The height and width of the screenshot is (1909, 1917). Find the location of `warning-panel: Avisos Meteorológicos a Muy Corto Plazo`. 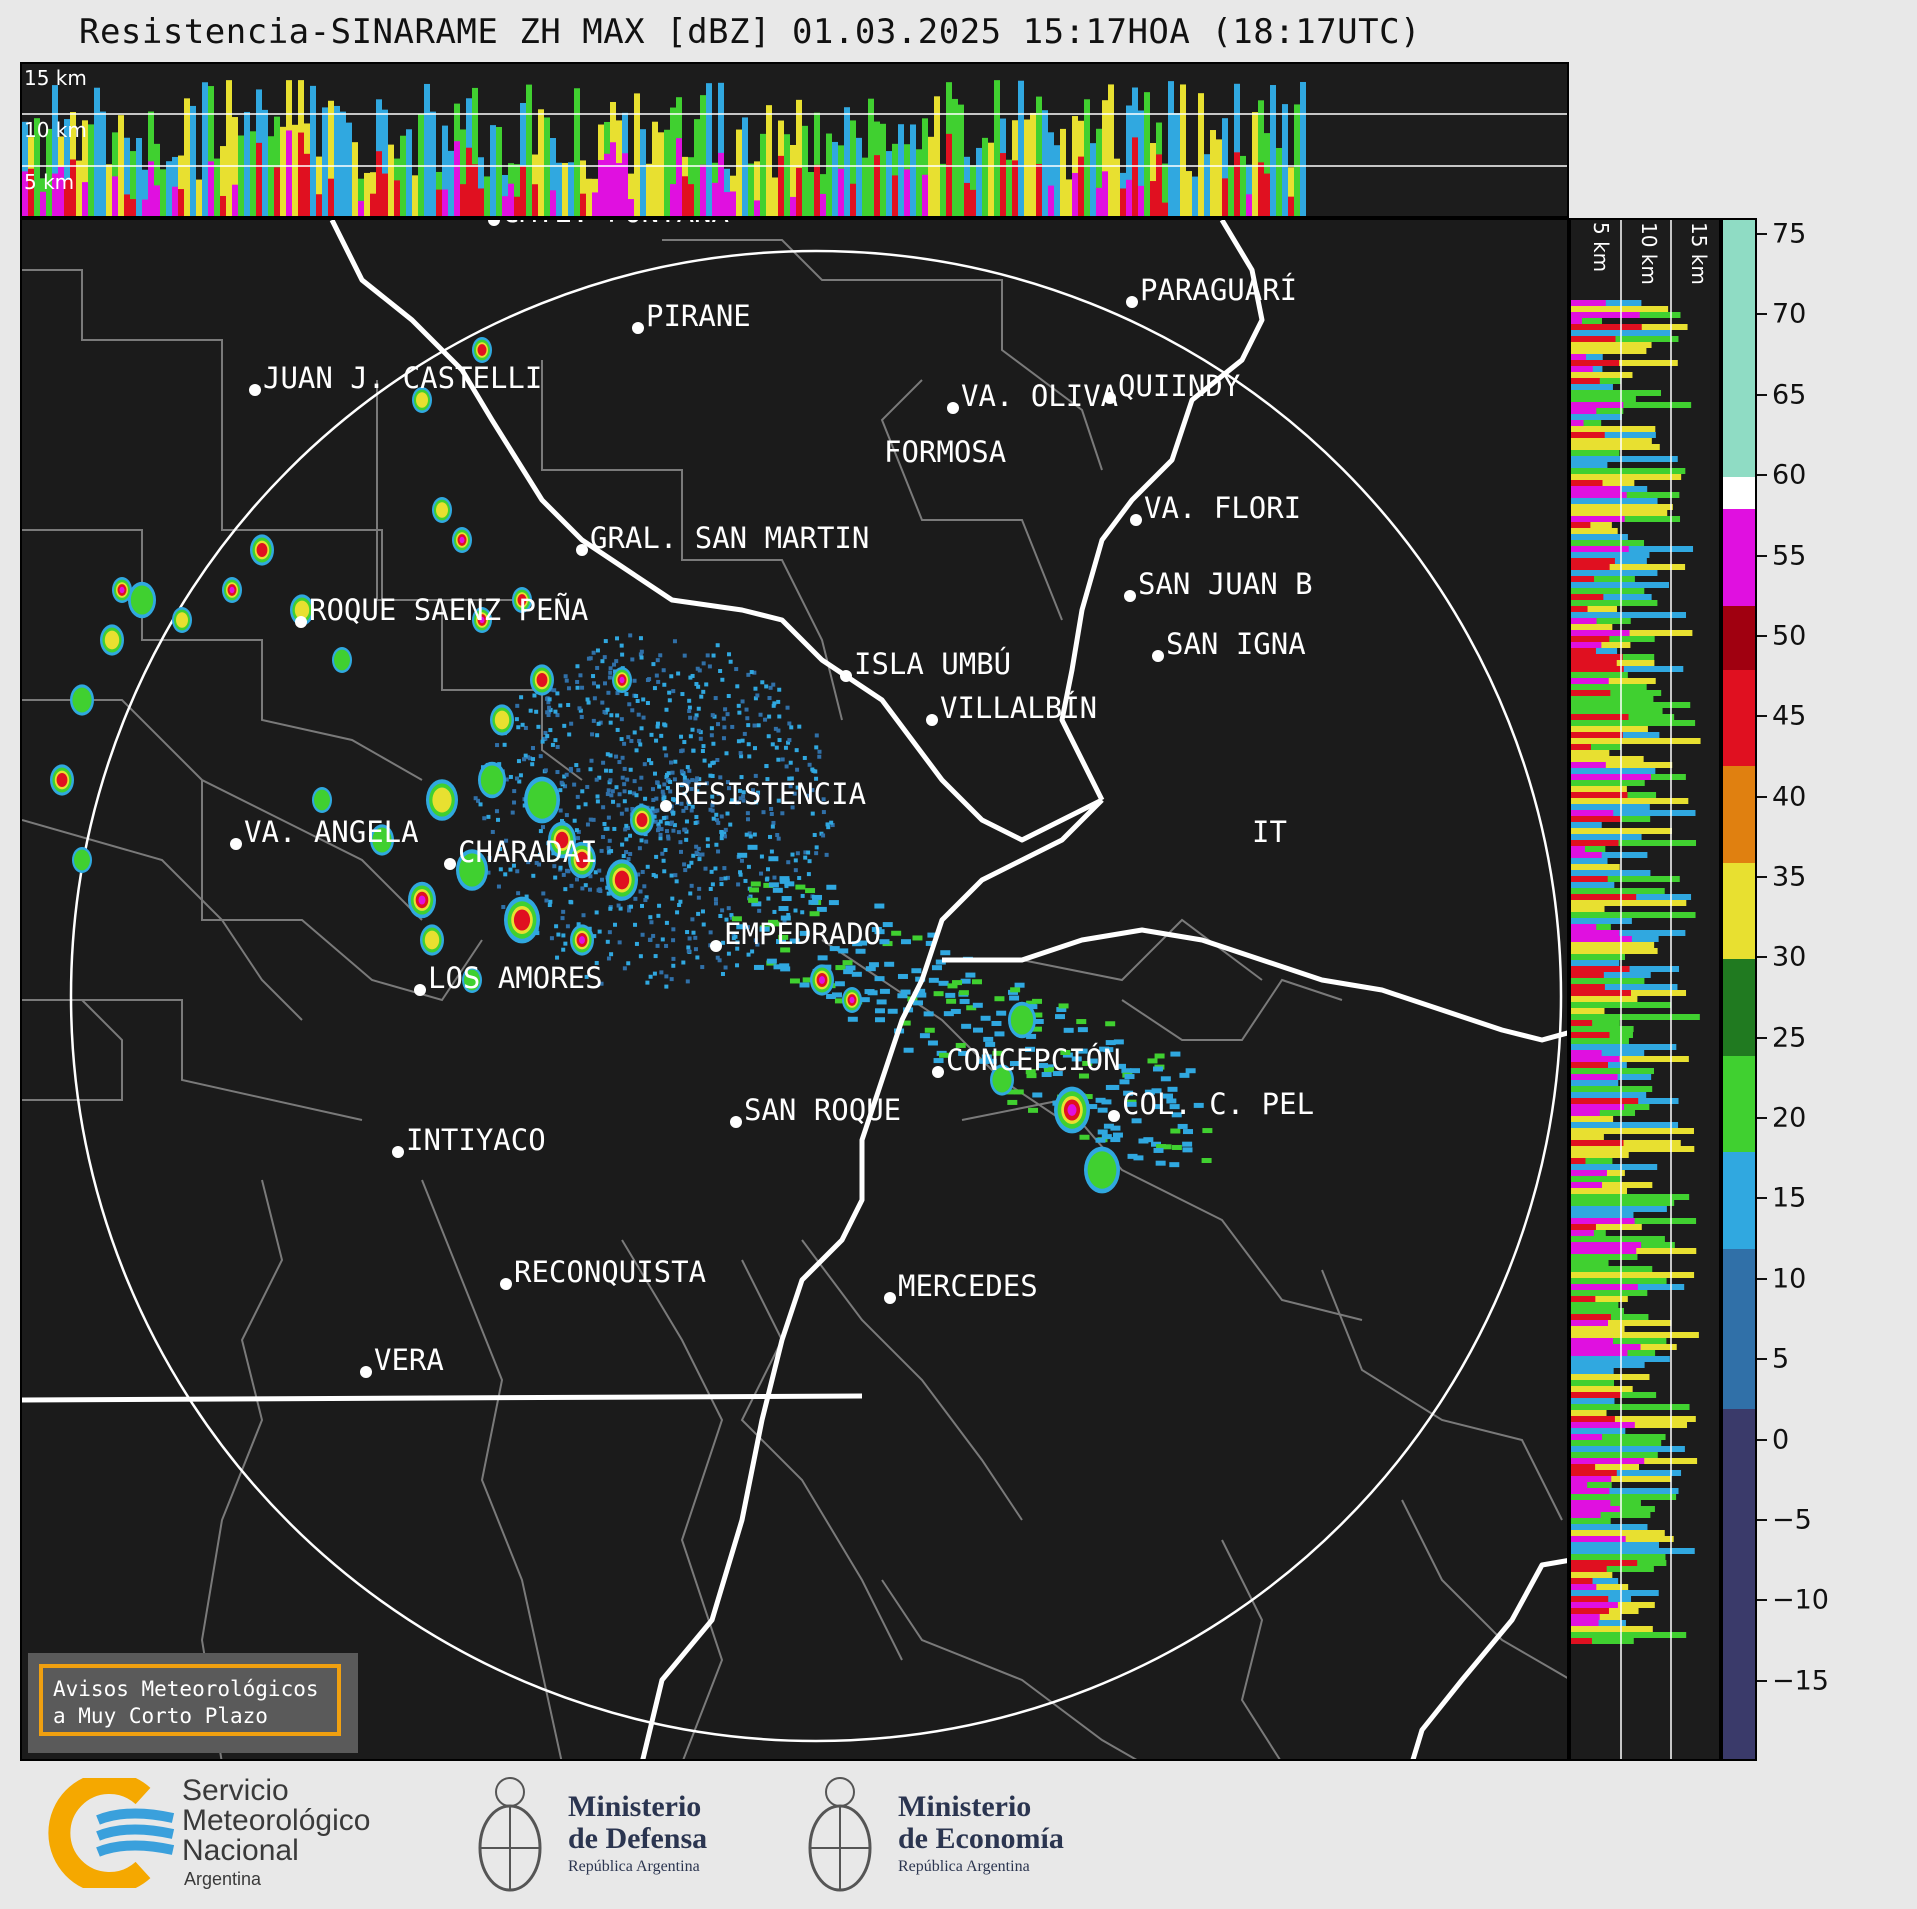

warning-panel: Avisos Meteorológicos a Muy Corto Plazo is located at coordinates (193, 1703).